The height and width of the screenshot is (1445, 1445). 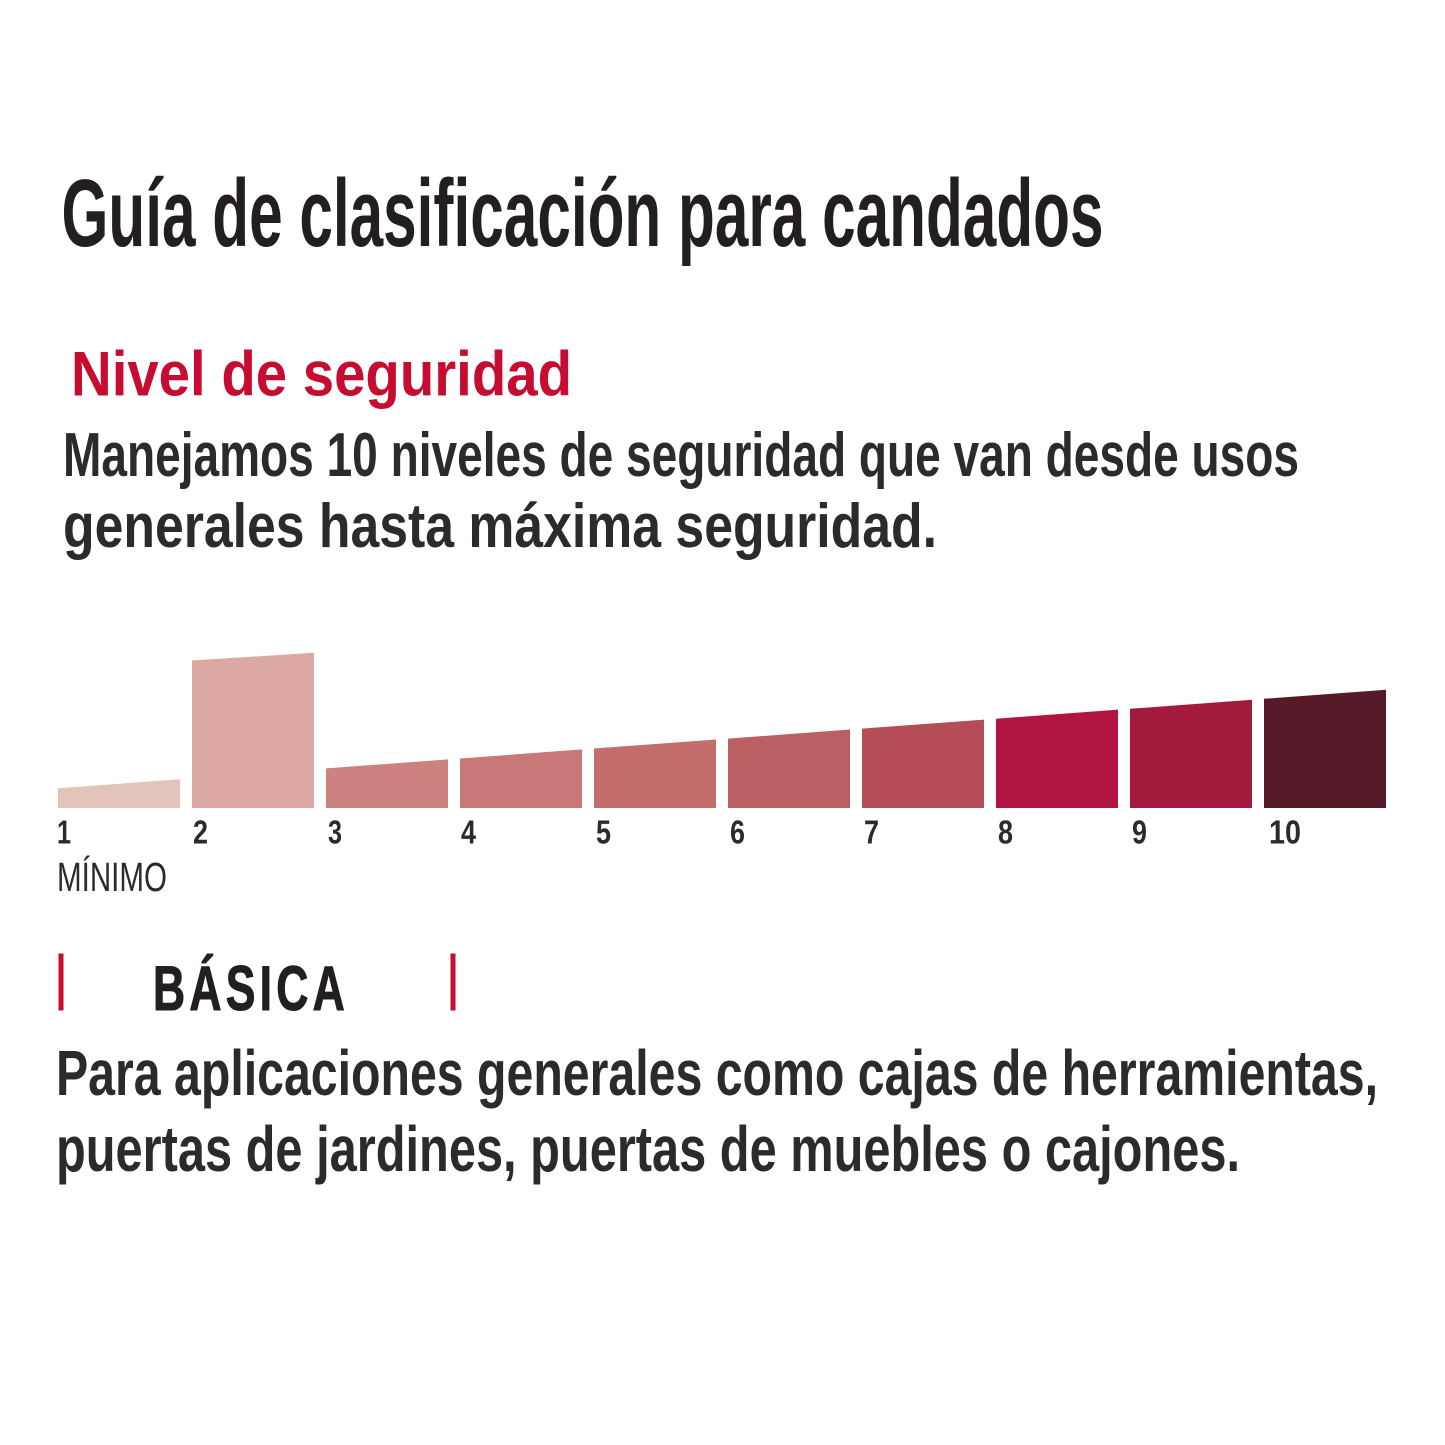 I want to click on svg-text: MÍNIMO, so click(x=112, y=877).